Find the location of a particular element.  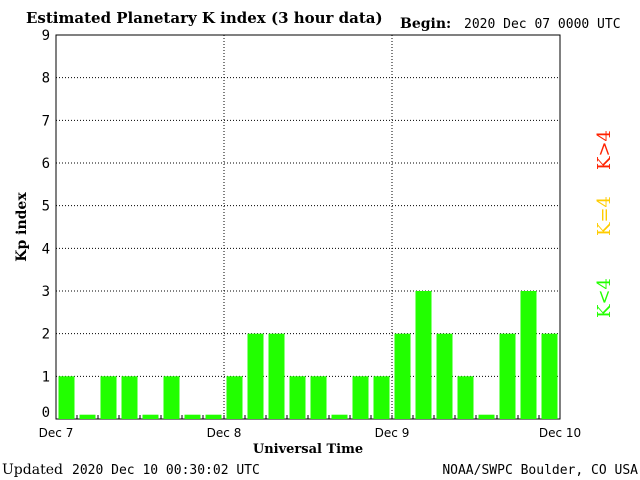

legend-mid-label: K=4 is located at coordinates (604, 216).